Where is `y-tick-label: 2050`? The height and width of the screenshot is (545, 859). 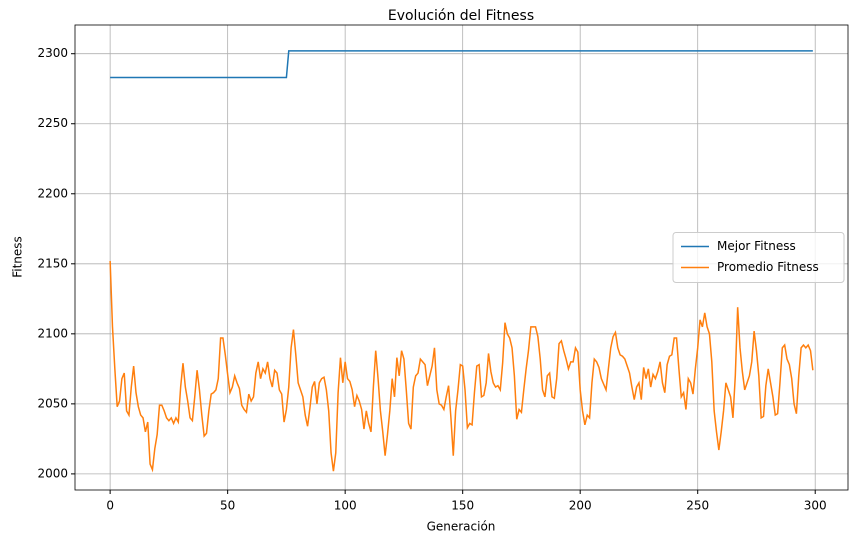 y-tick-label: 2050 is located at coordinates (52, 403).